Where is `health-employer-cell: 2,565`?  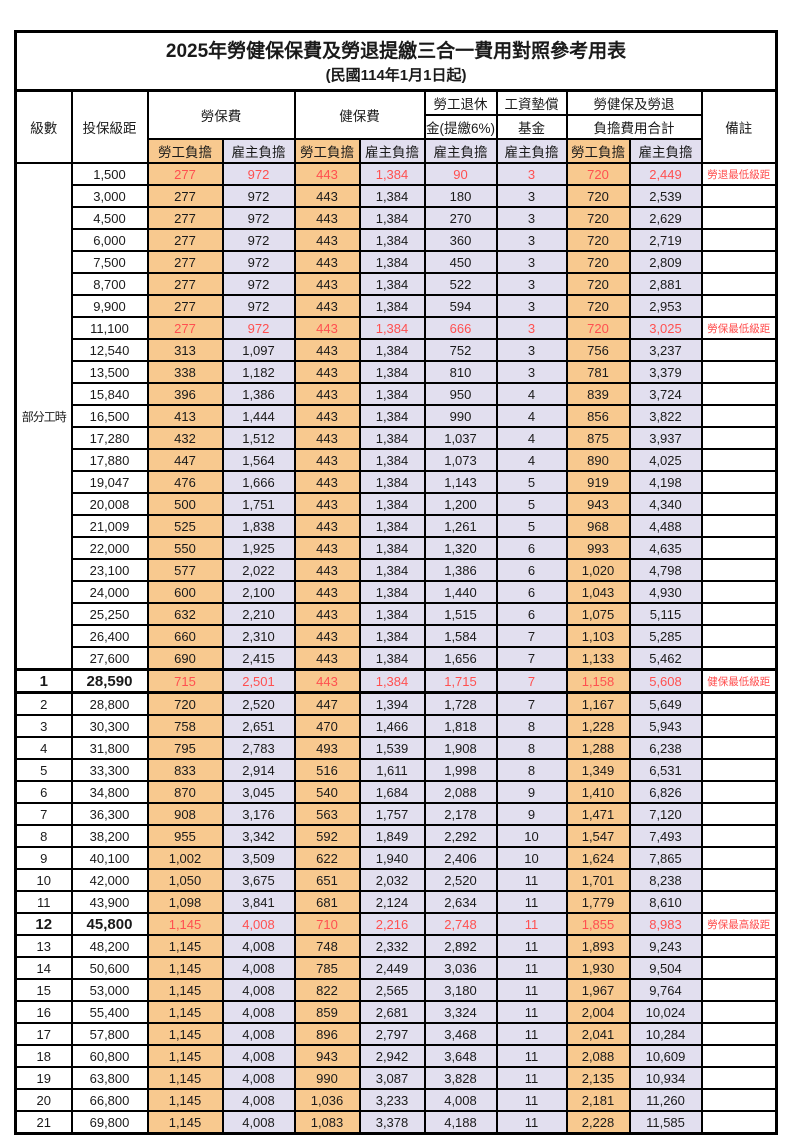
health-employer-cell: 2,565 is located at coordinates (392, 990).